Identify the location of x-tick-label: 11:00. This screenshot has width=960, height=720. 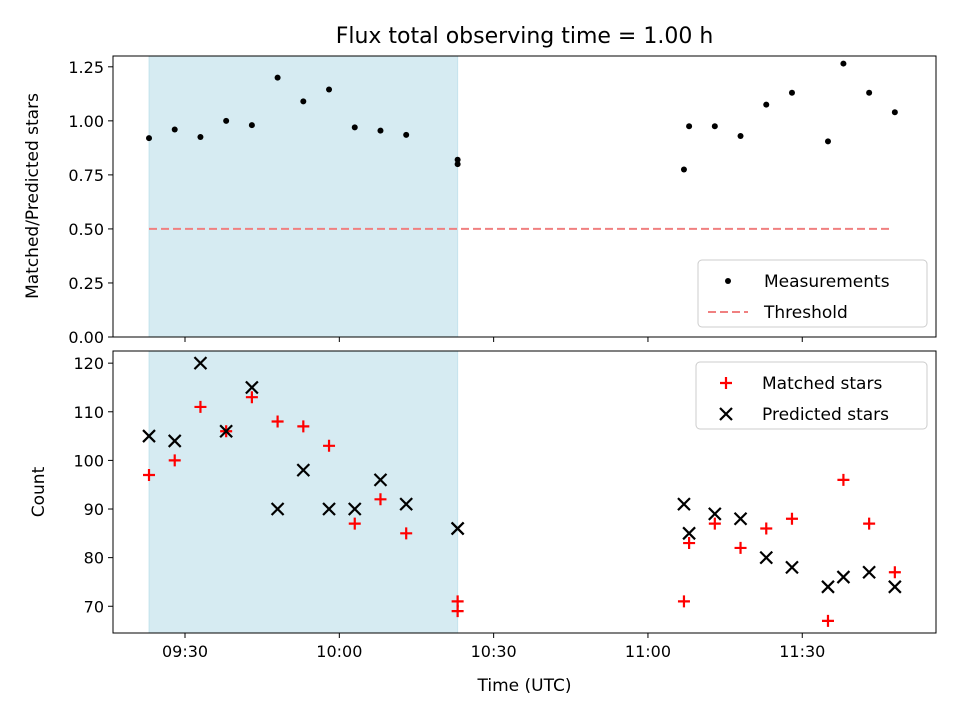
(648, 651).